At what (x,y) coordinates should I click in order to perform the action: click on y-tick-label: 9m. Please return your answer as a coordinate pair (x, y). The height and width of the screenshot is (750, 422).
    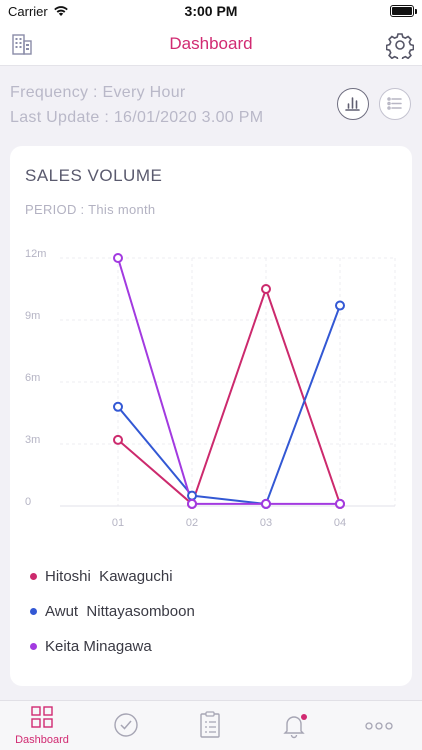
    Looking at the image, I should click on (32, 316).